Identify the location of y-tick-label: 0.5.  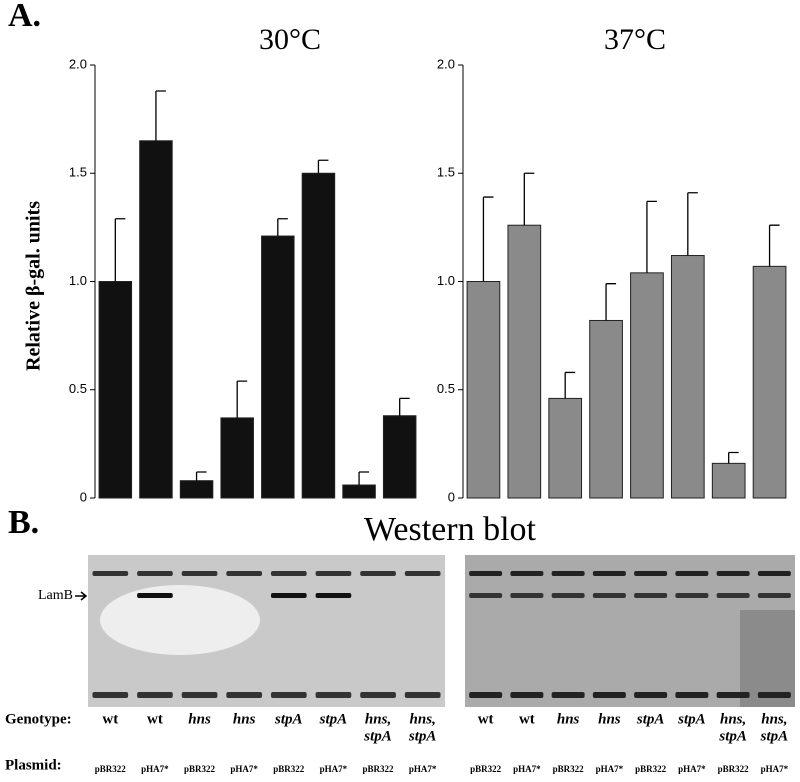
(446, 388).